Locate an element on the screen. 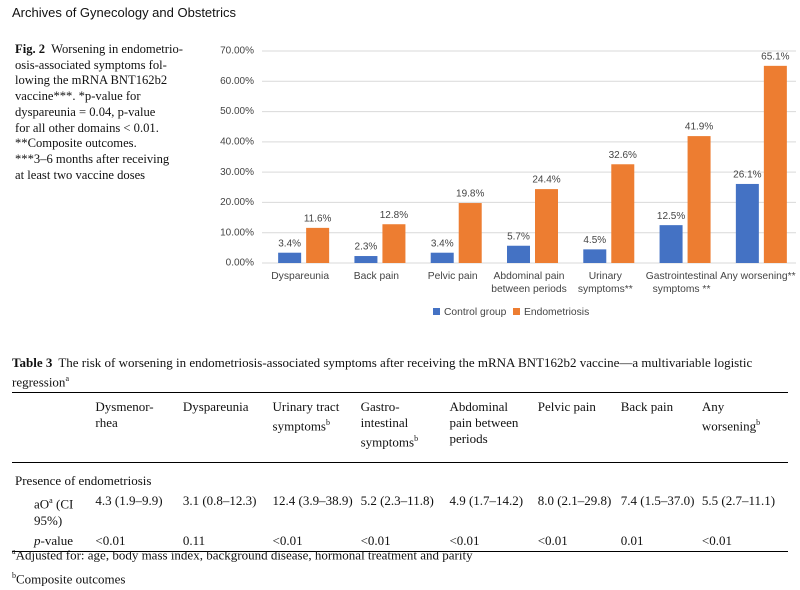 The image size is (800, 590). caption-text: at least two vaccine doses is located at coordinates (80, 174).